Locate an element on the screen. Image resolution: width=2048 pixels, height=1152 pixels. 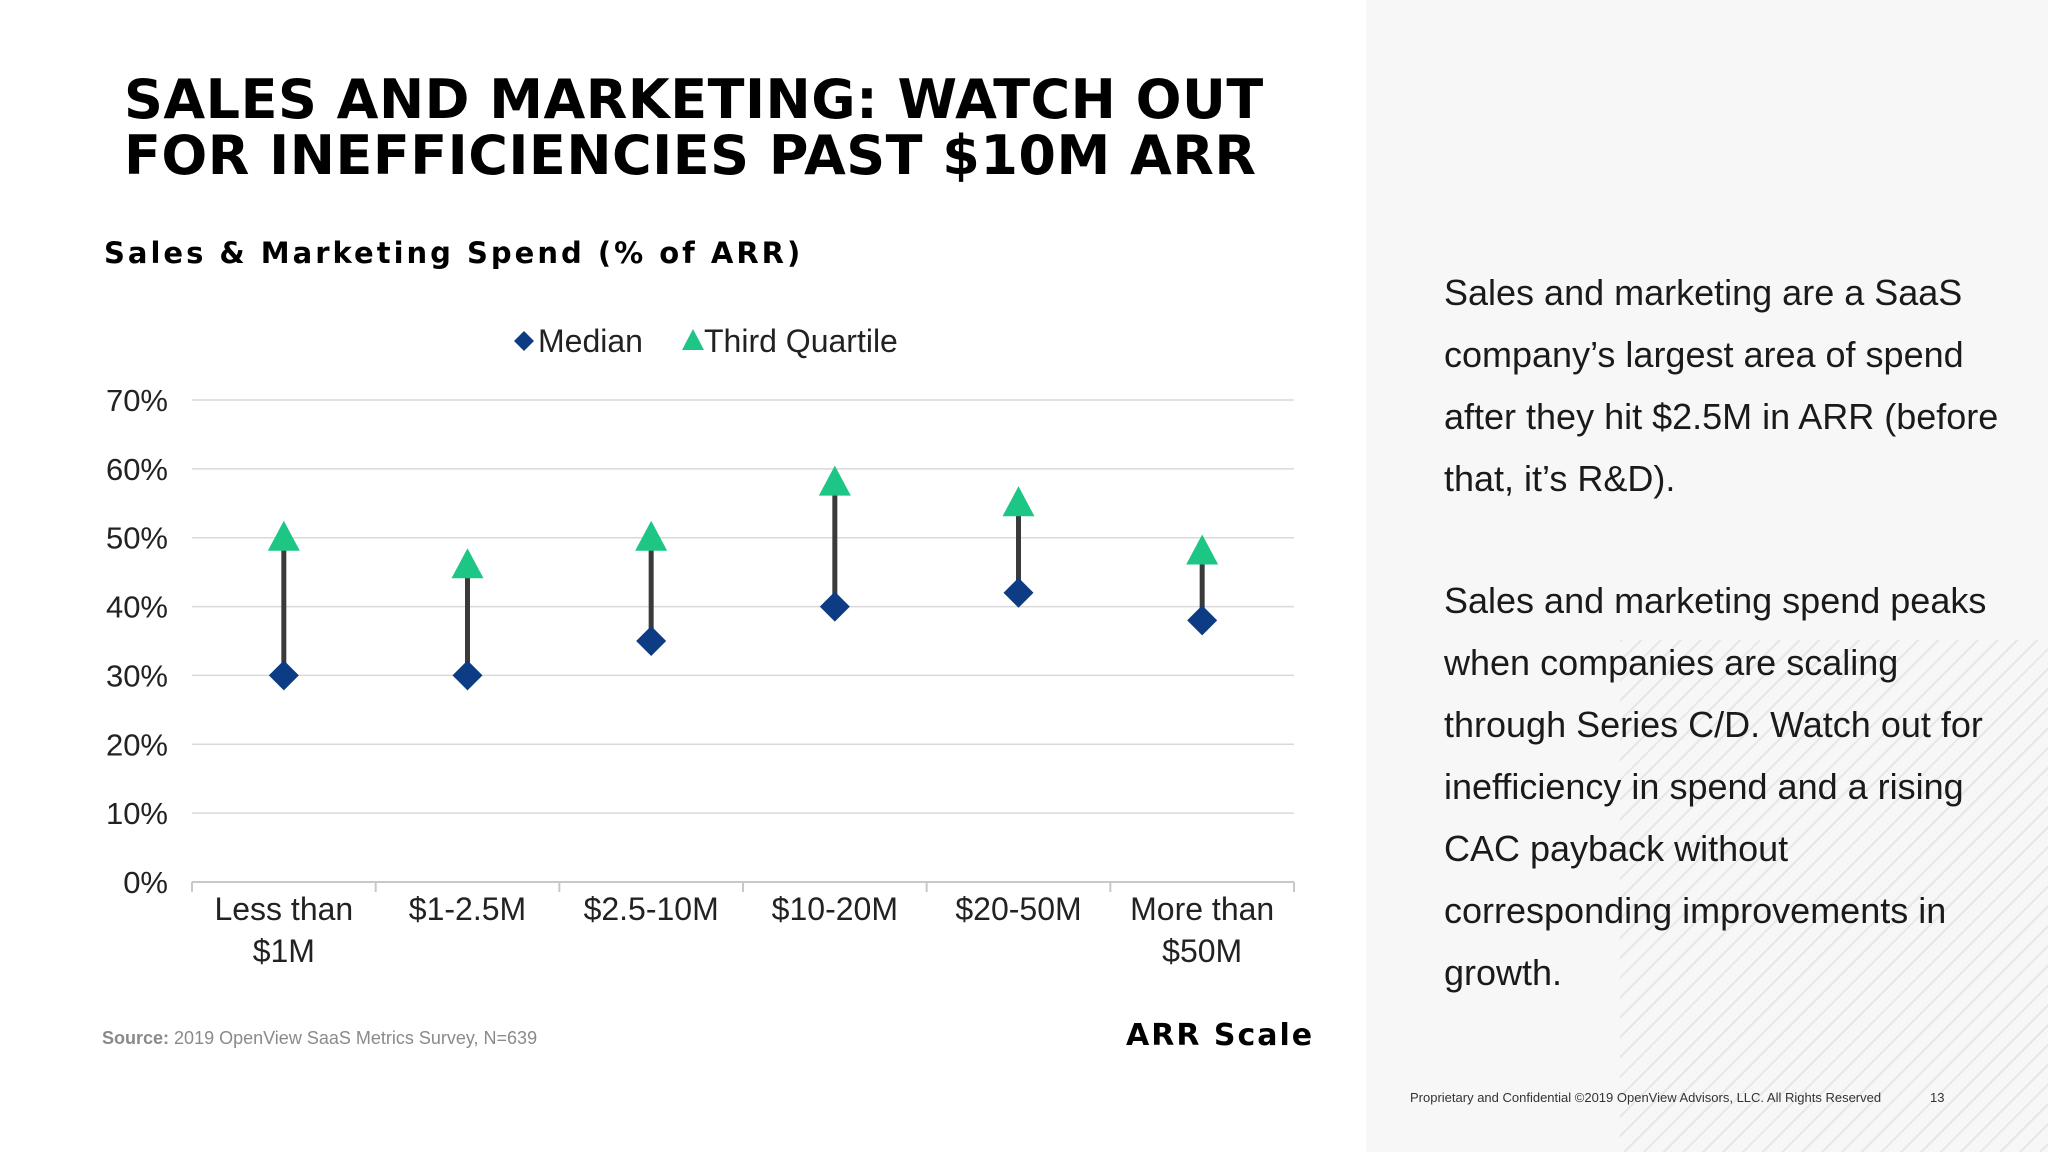
x-tick-label-line: Less than is located at coordinates (283, 909).